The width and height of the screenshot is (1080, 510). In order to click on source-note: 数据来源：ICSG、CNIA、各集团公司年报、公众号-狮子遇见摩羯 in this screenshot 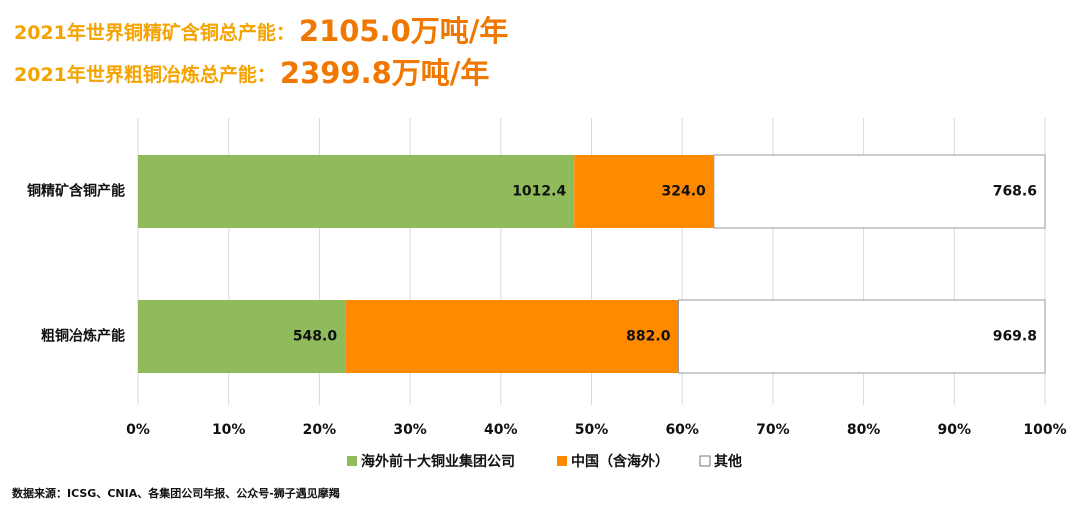, I will do `click(176, 493)`.